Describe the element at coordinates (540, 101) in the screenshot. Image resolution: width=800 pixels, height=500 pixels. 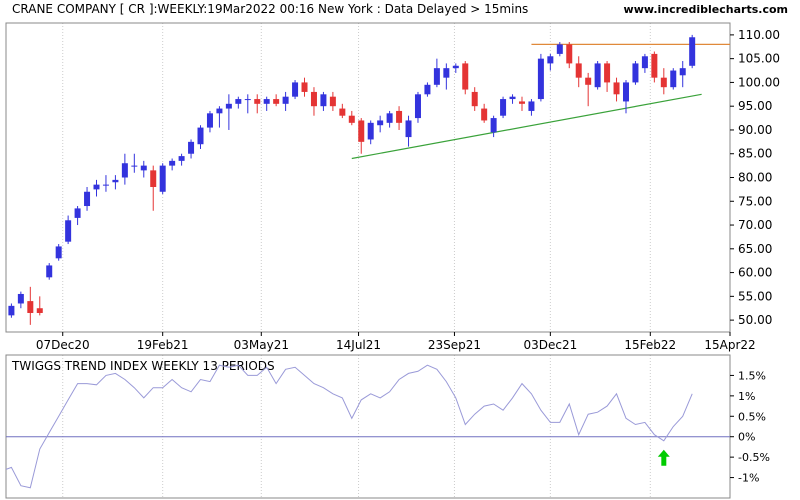
I see `chart-lines` at that location.